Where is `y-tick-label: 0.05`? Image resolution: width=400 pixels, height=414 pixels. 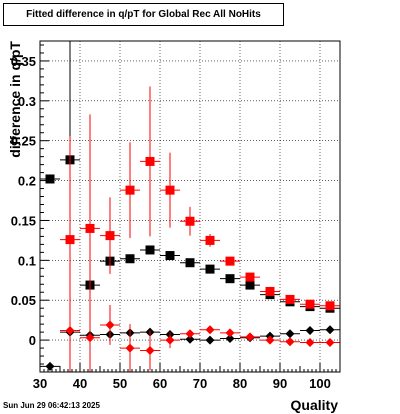
y-tick-label: 0.05 is located at coordinates (23, 300).